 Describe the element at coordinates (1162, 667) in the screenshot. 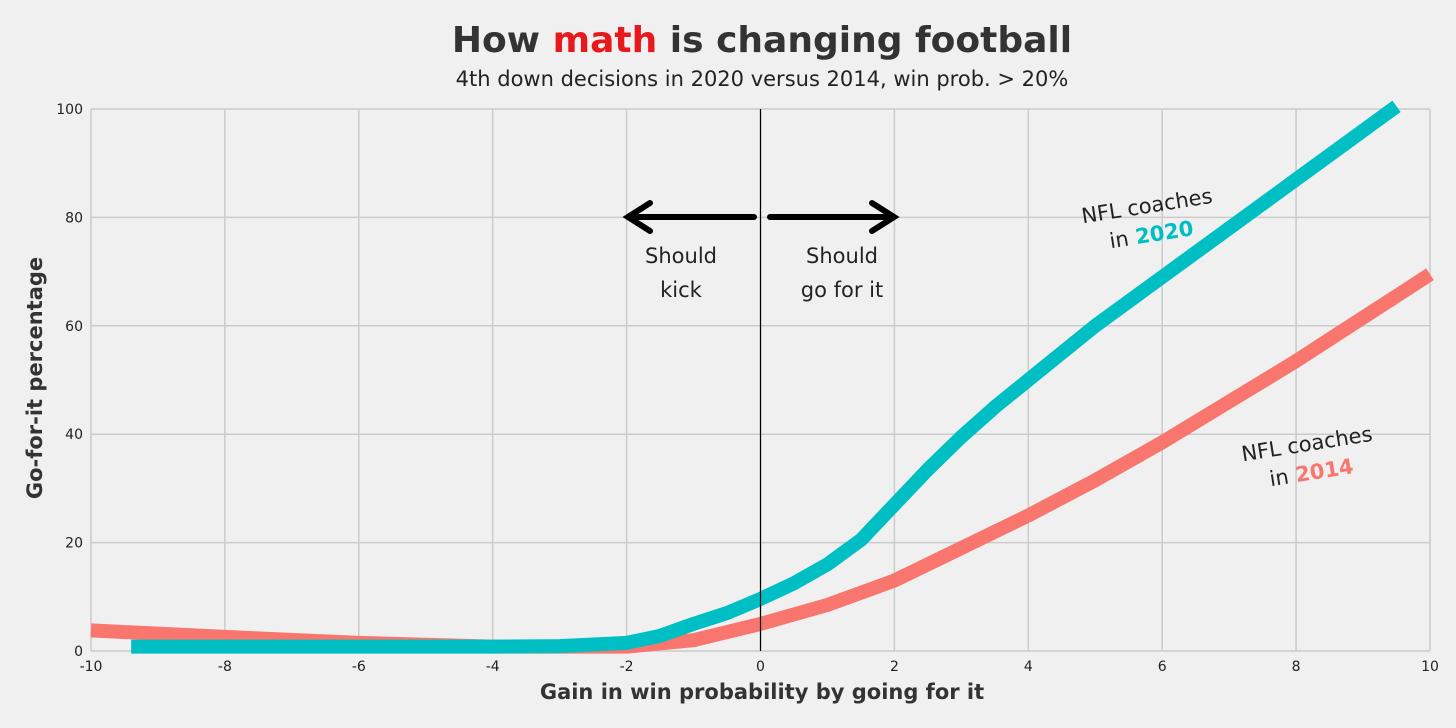

I see `x-tick-label: 6` at that location.